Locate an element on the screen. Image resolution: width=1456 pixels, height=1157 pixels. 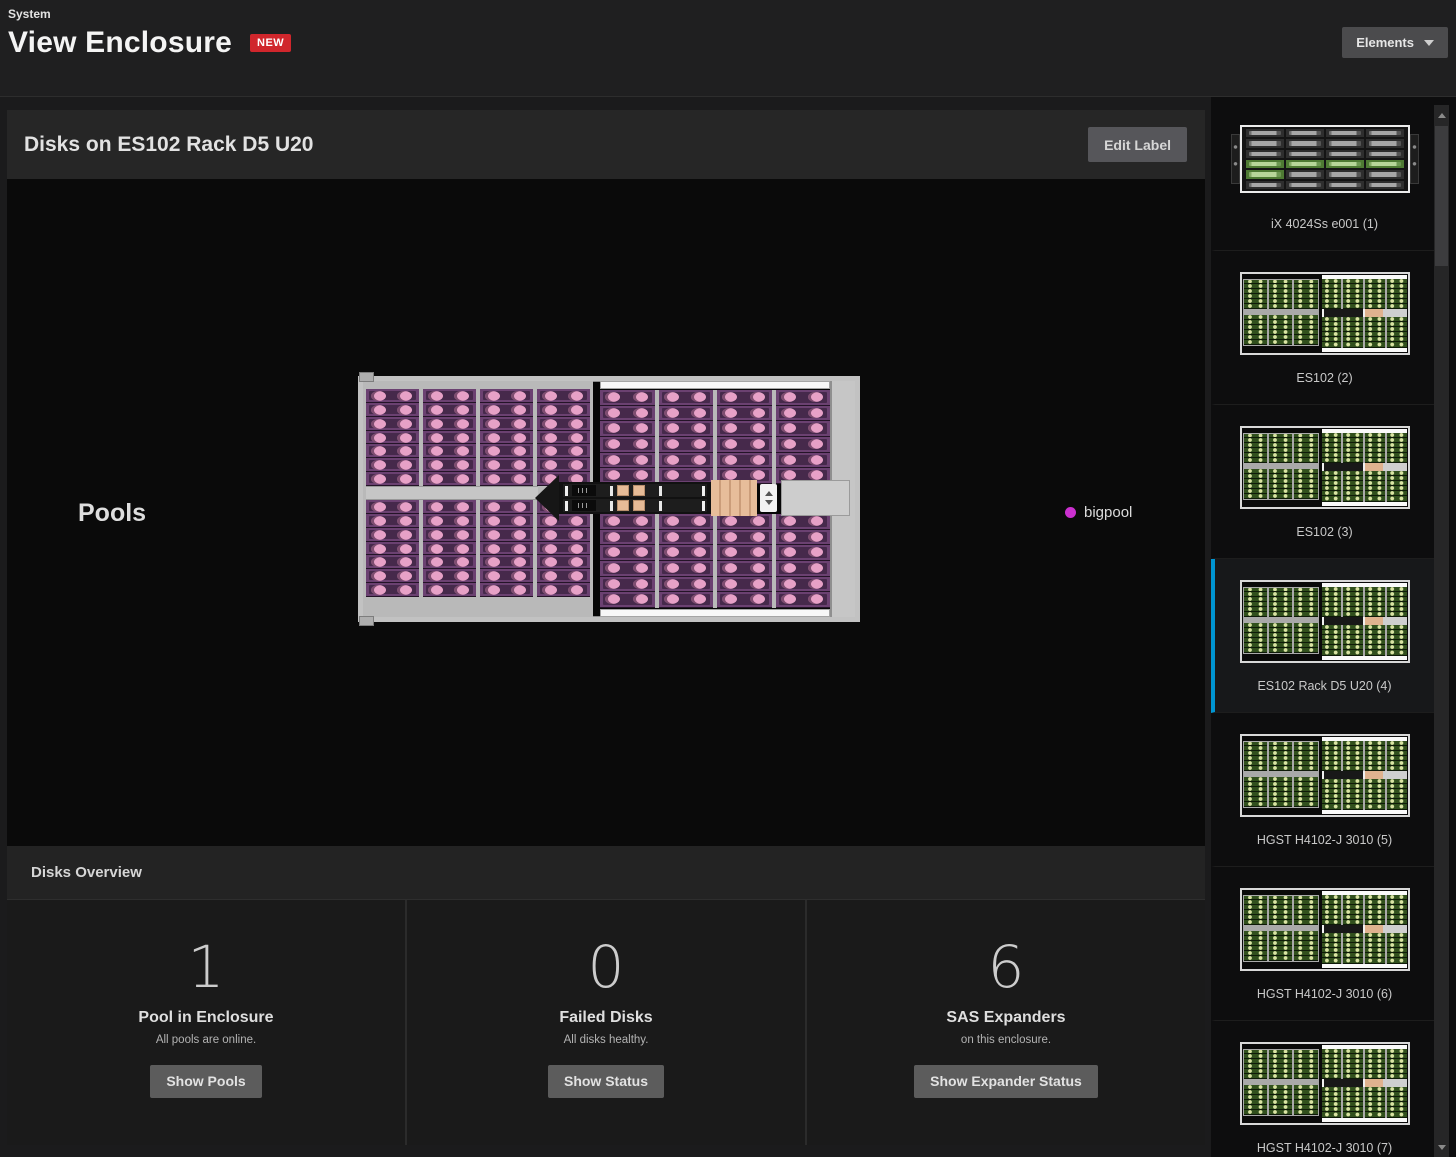
breadcrumb: System is located at coordinates (29, 14).